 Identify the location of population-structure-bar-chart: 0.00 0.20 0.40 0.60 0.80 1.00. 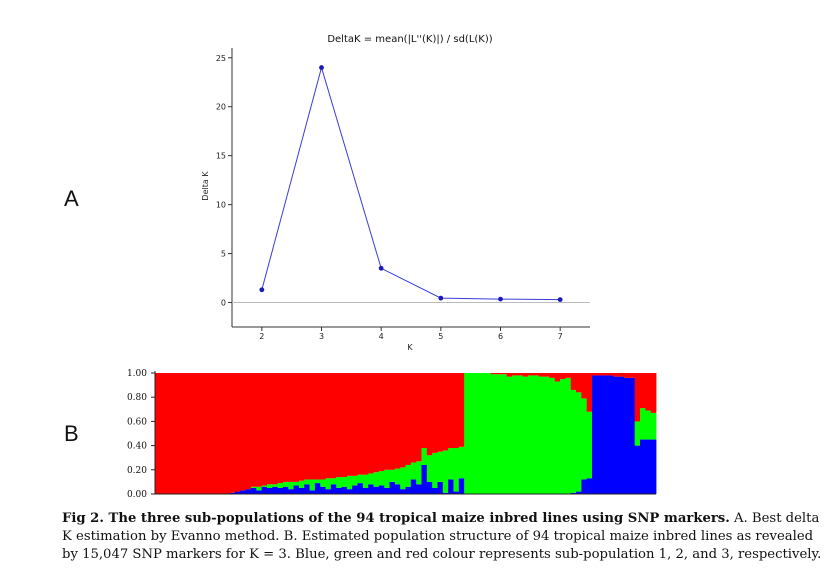
(392, 434).